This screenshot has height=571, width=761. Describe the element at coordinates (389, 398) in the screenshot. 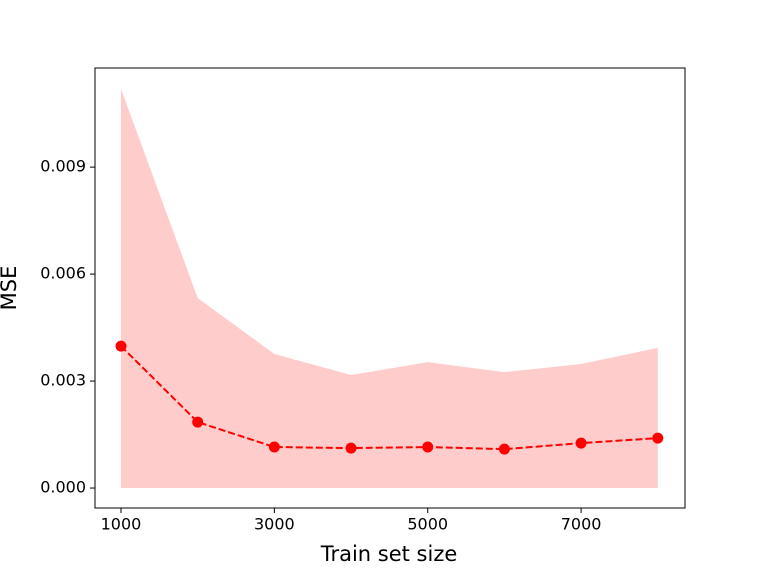

I see `series-line` at that location.